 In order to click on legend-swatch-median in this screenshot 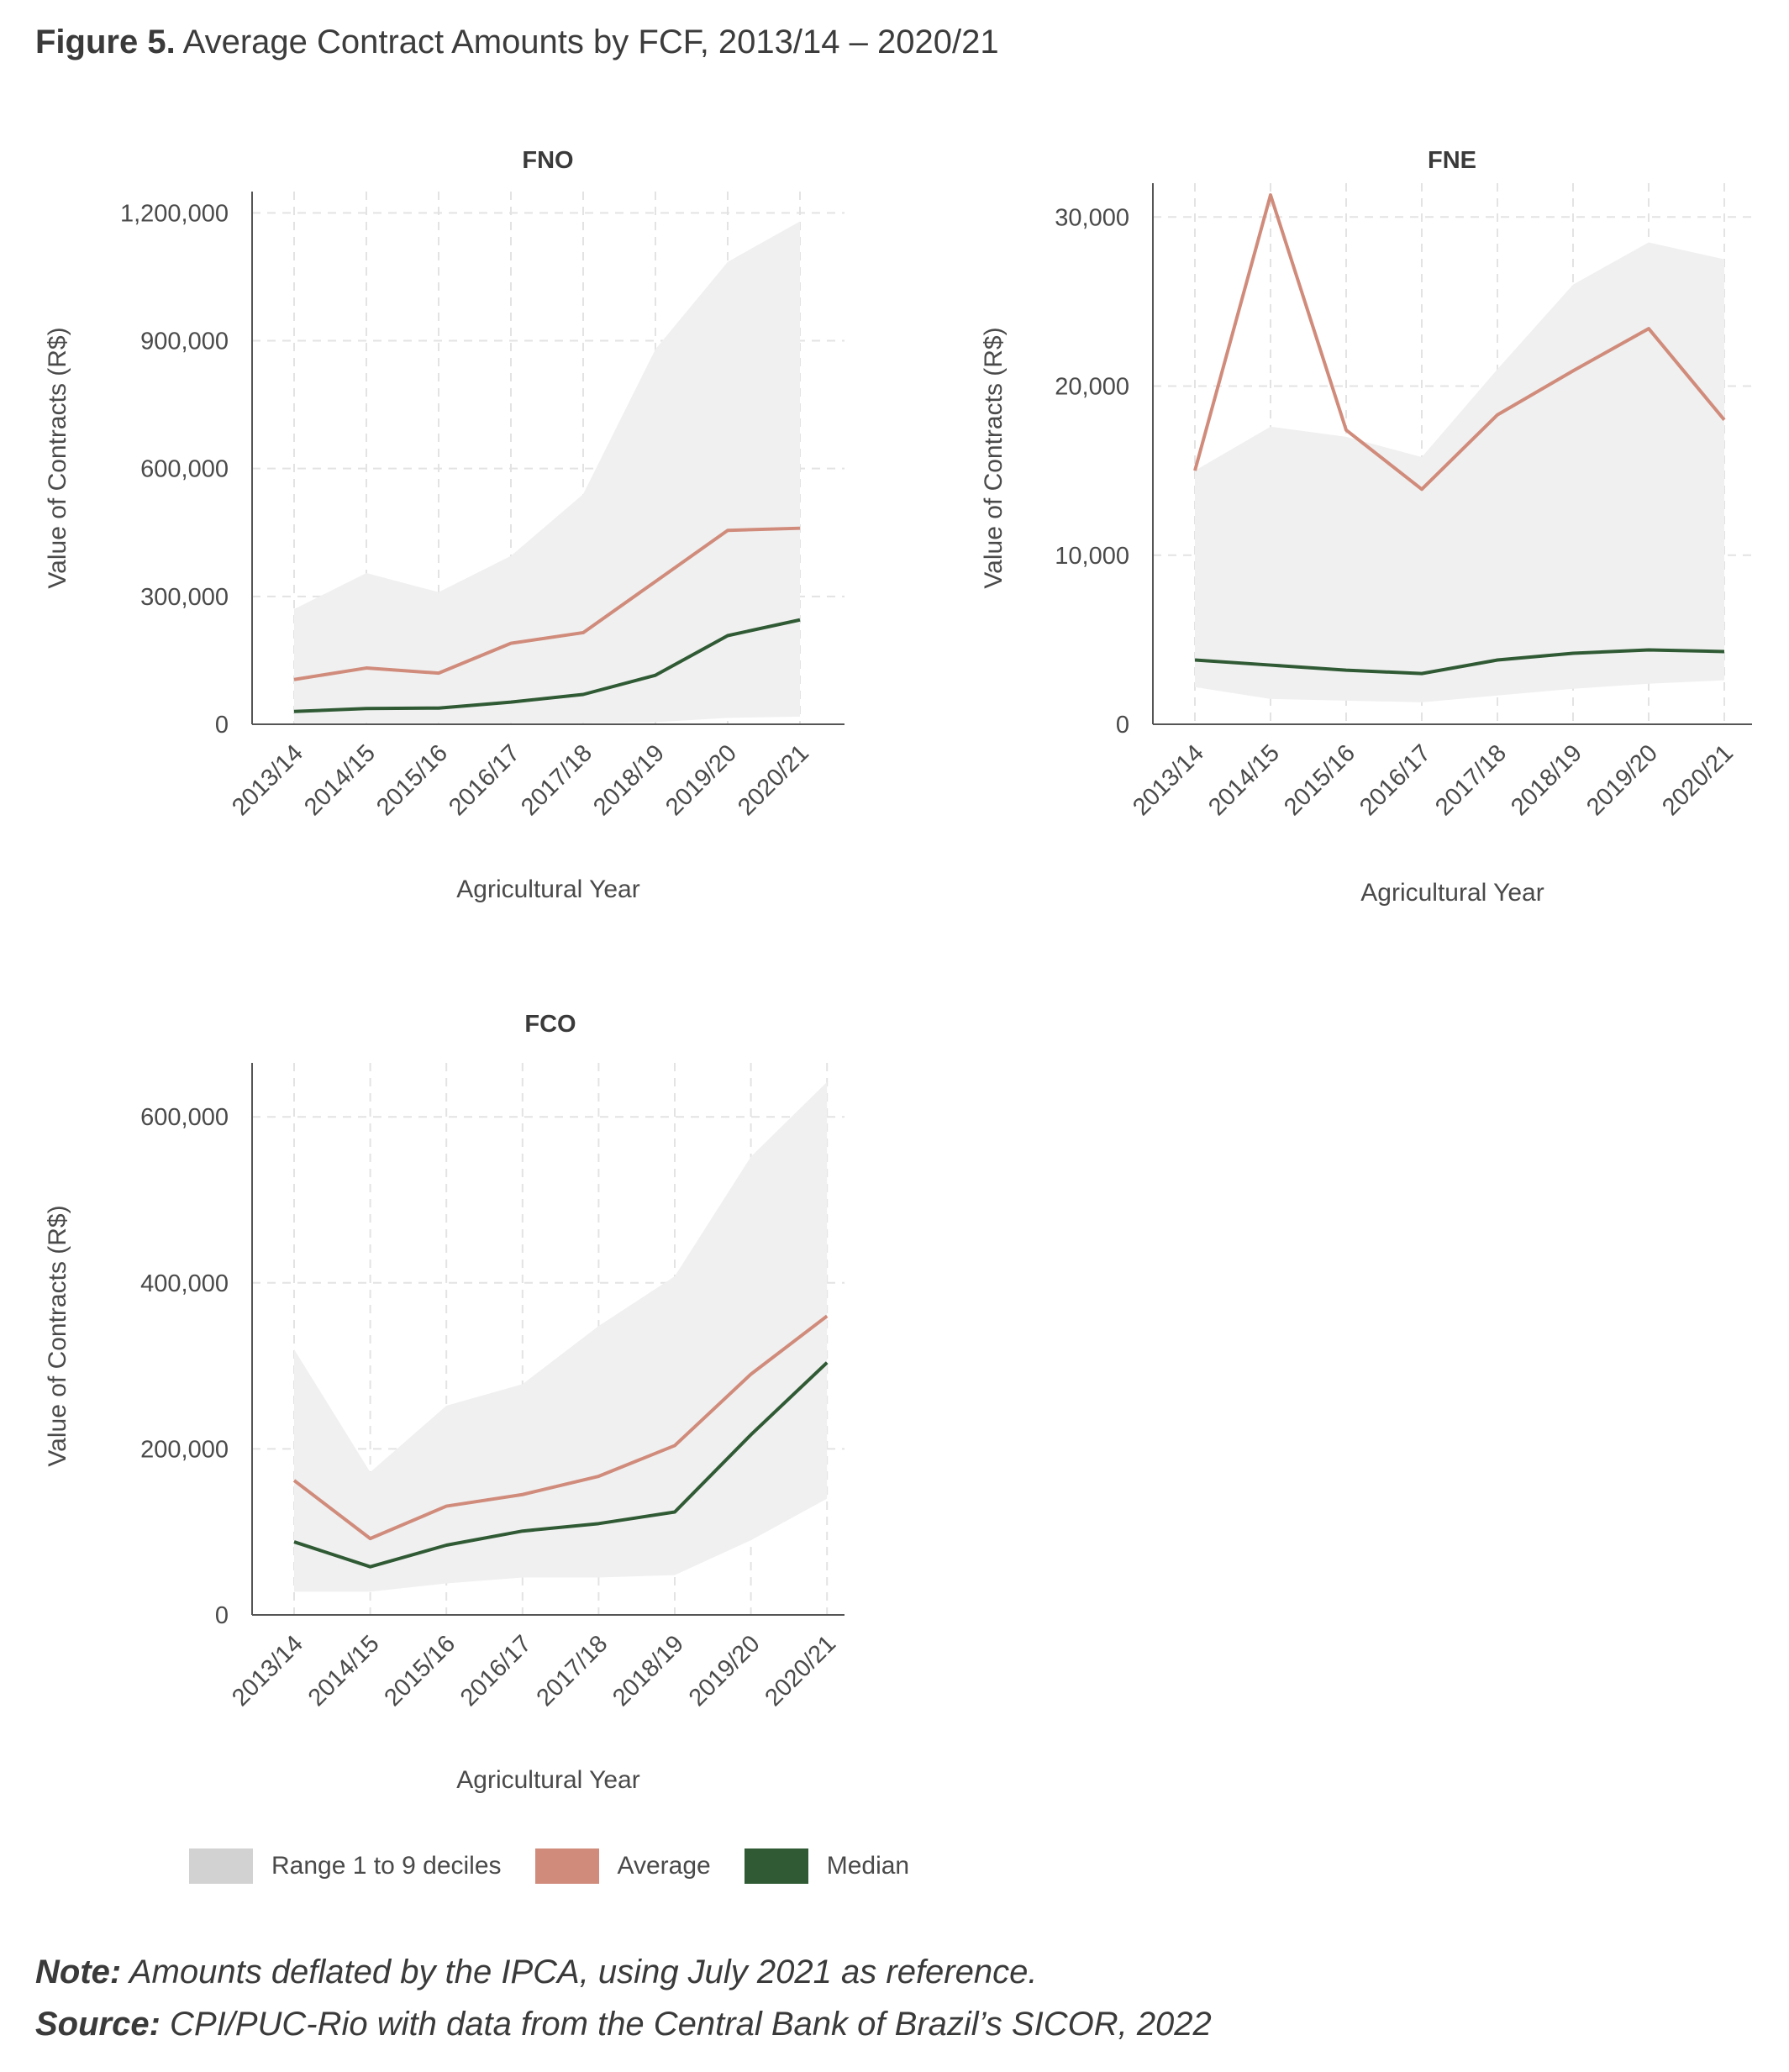, I will do `click(776, 1866)`.